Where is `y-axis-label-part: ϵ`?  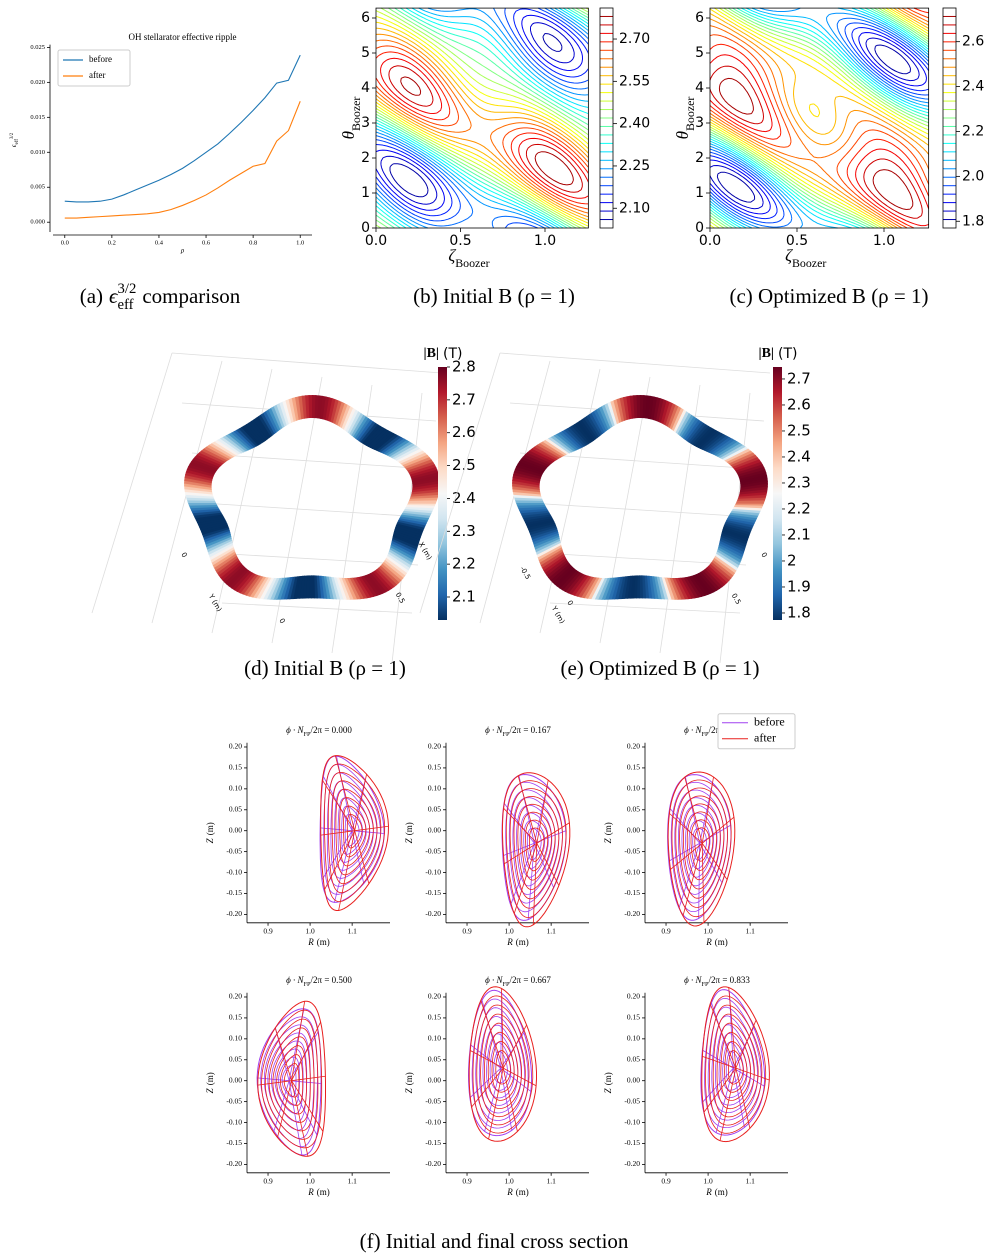
y-axis-label-part: ϵ is located at coordinates (14, 145).